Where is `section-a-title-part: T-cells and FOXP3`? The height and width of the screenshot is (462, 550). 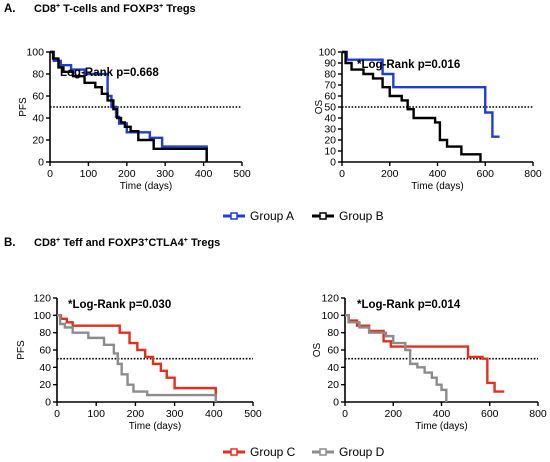 section-a-title-part: T-cells and FOXP3 is located at coordinates (109, 9).